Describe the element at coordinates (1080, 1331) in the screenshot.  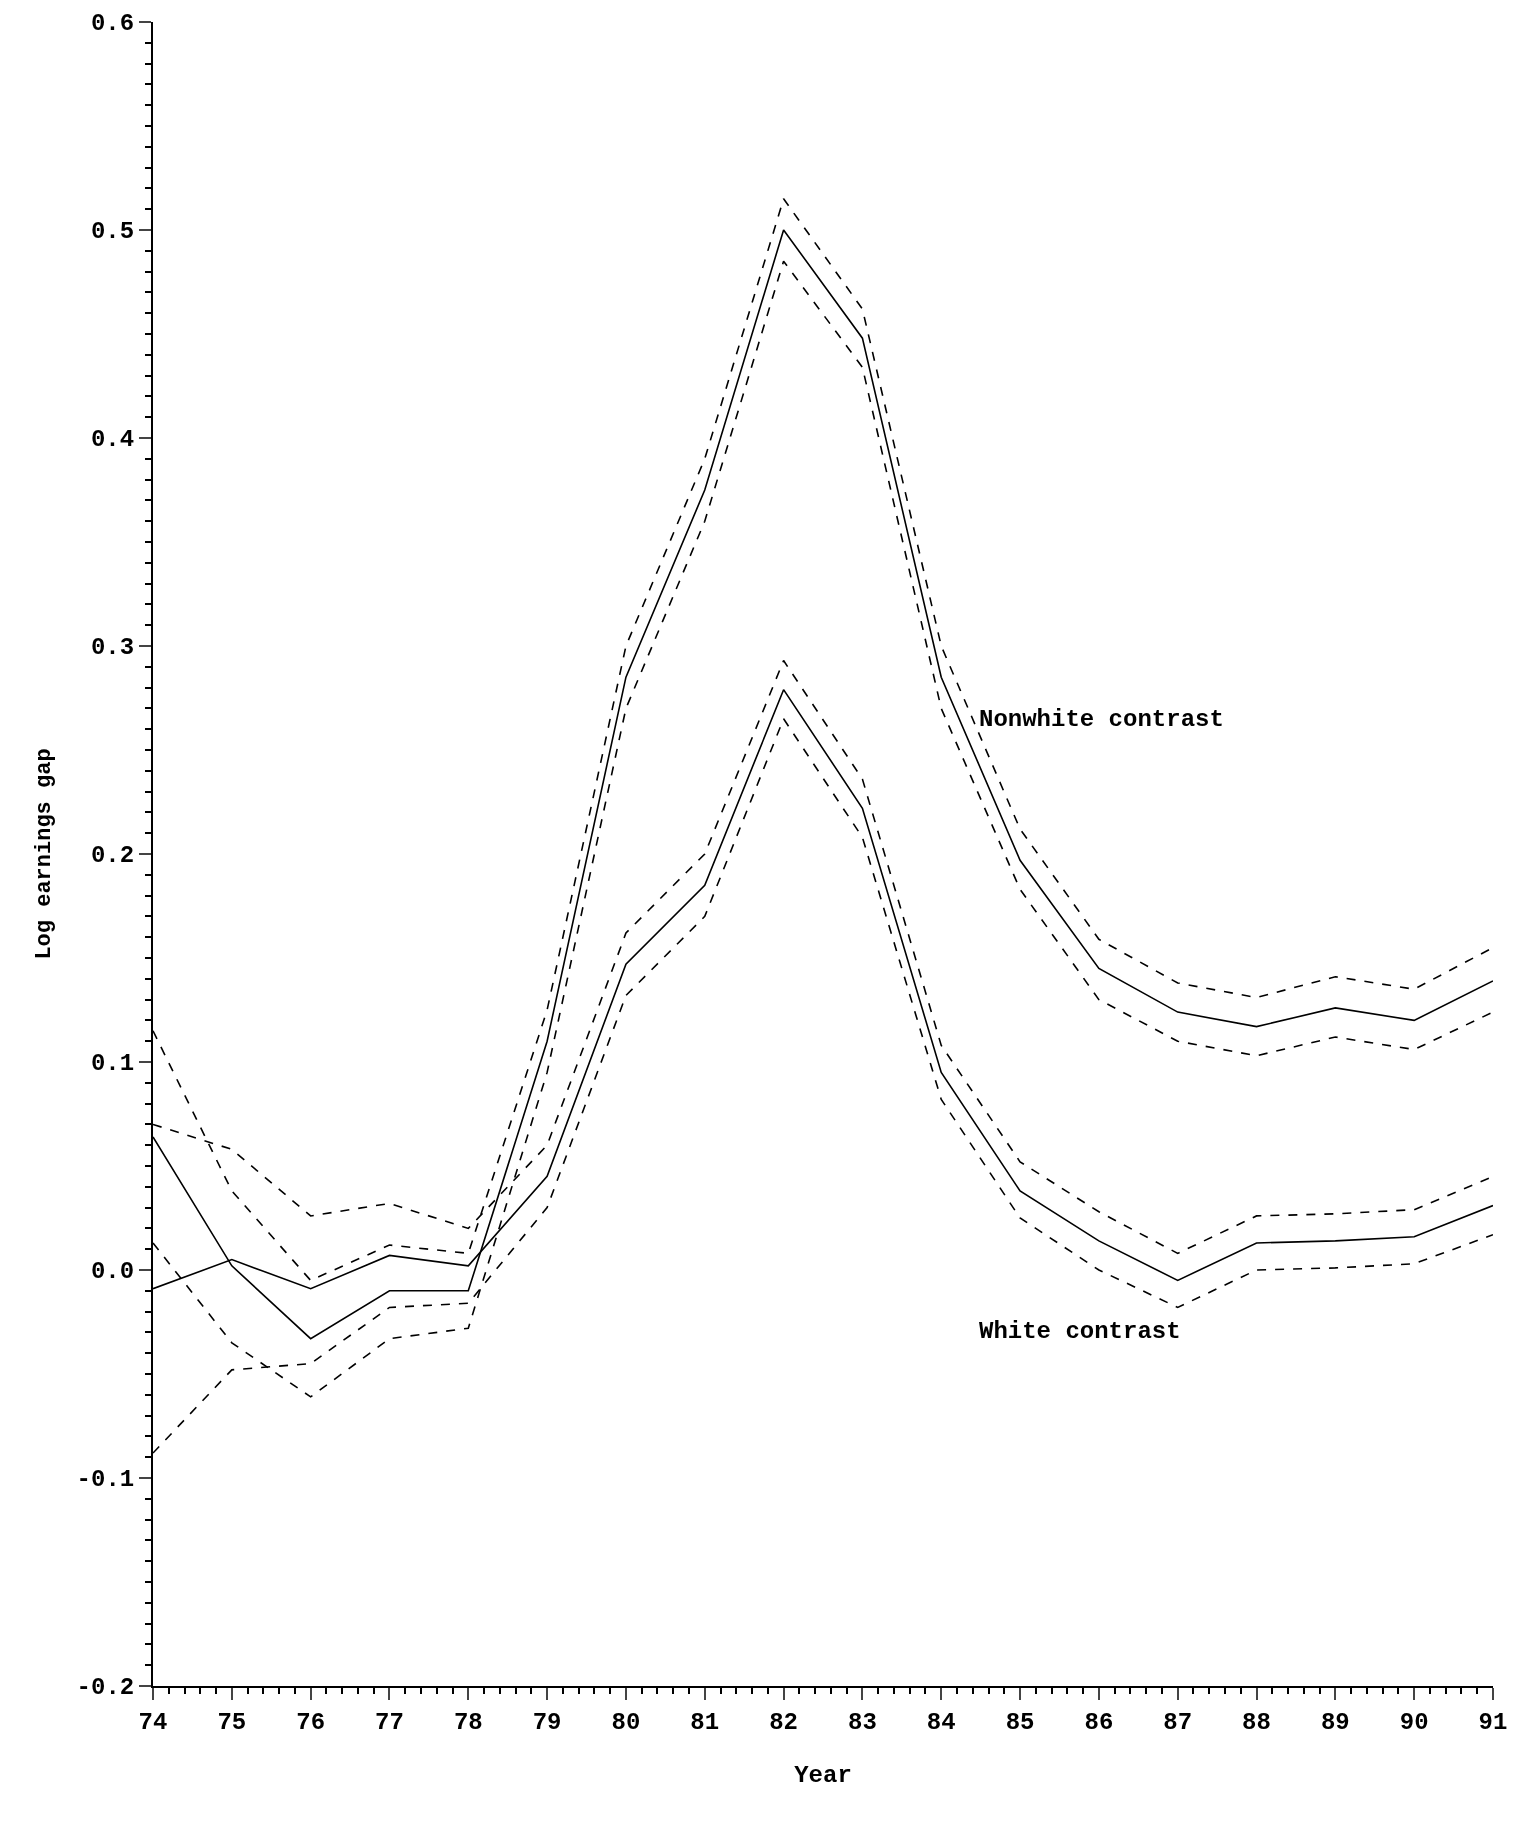
I see `series-label: White contrast` at that location.